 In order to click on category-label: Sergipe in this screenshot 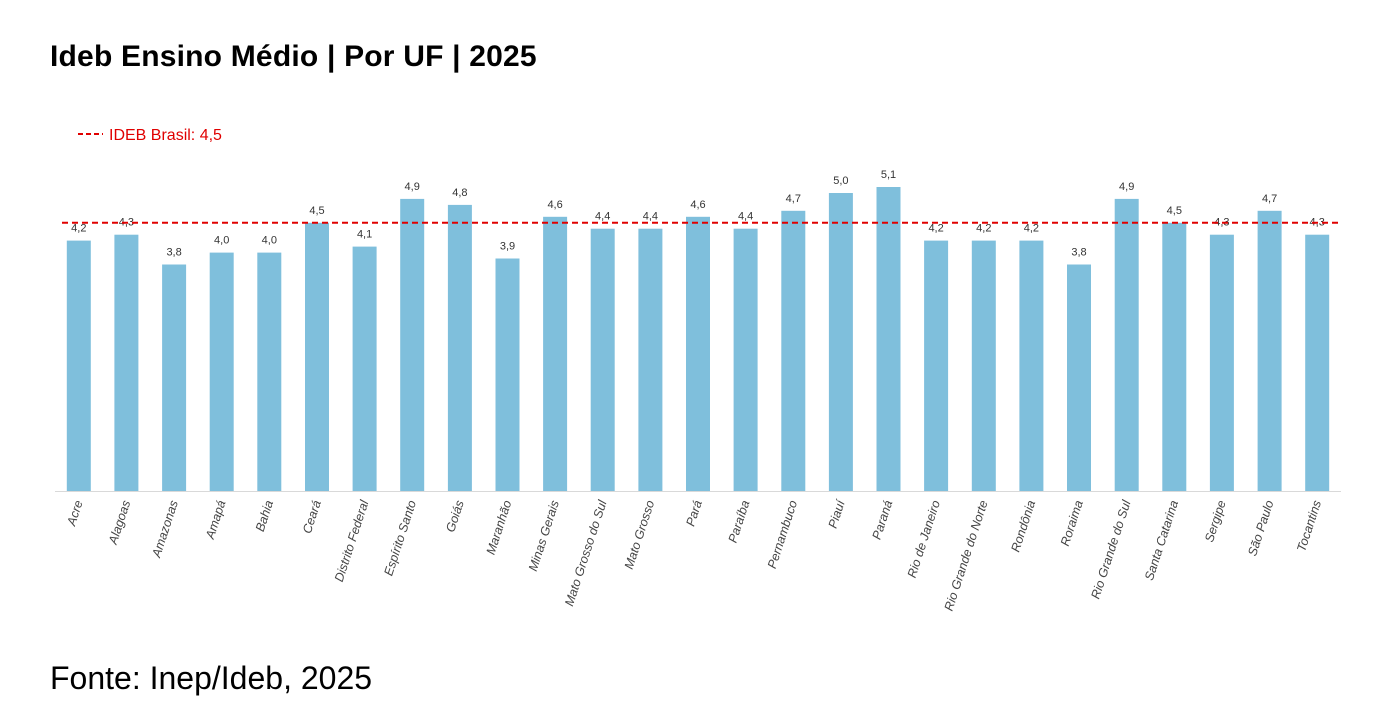, I will do `click(1215, 521)`.